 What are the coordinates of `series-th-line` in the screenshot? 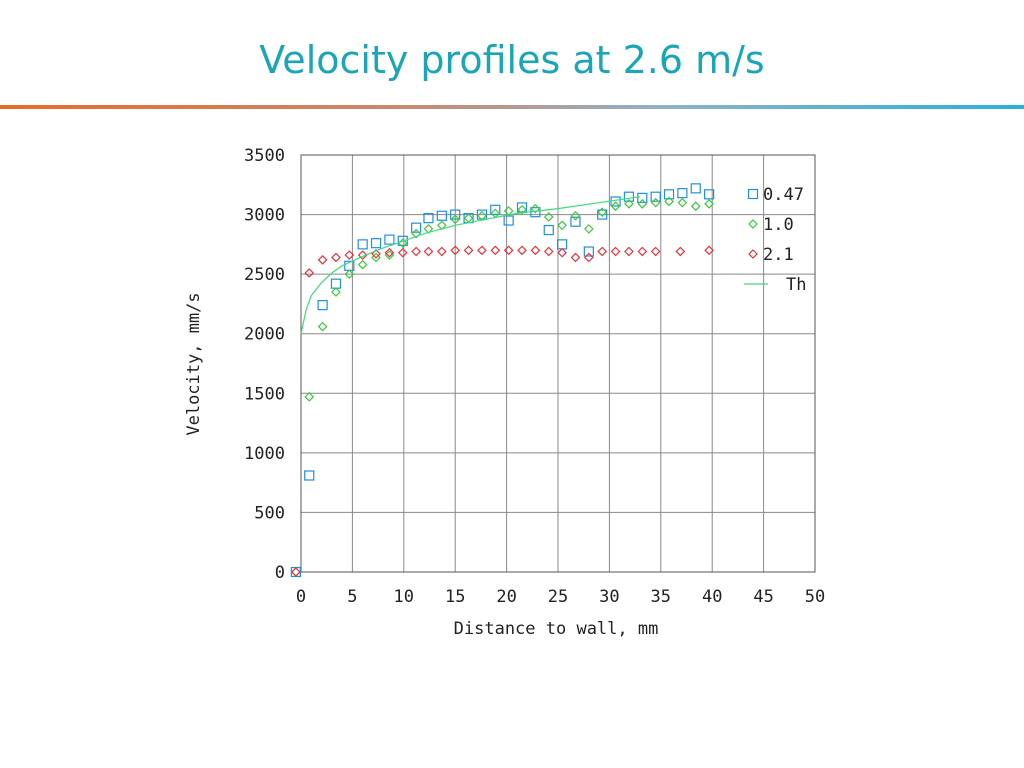 It's located at (470, 265).